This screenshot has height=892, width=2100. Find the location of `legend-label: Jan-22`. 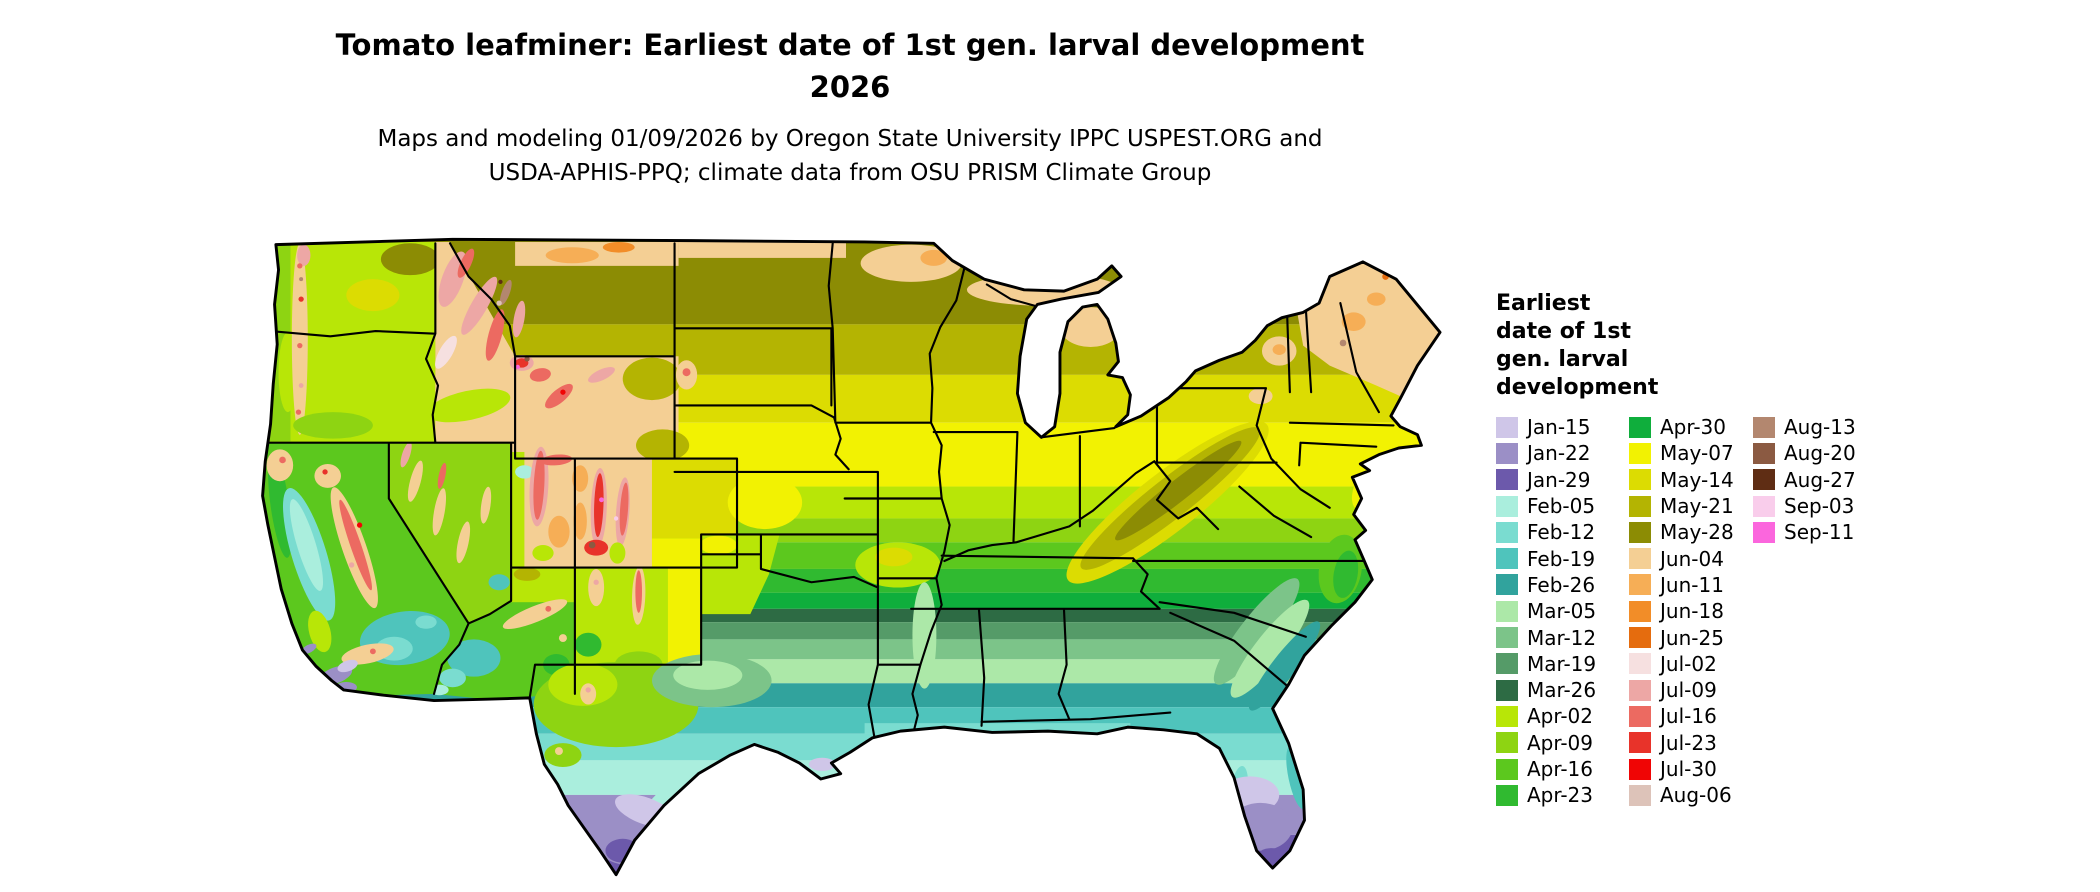

legend-label: Jan-22 is located at coordinates (1559, 453).